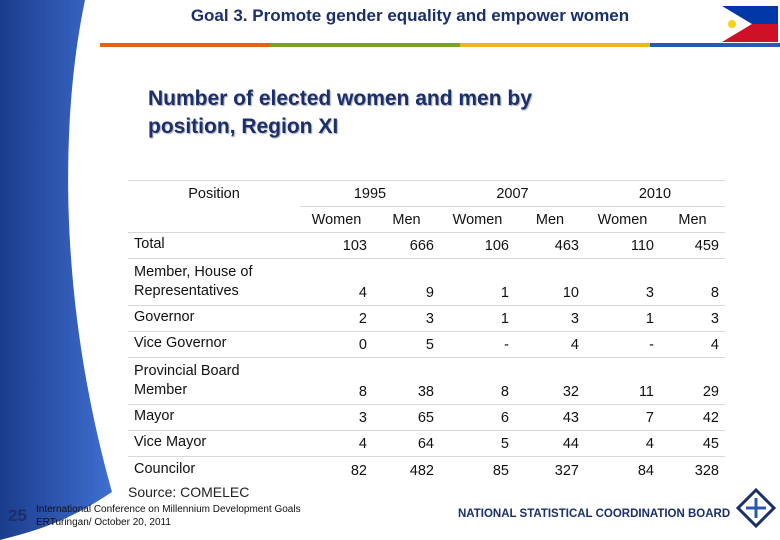  Describe the element at coordinates (103, 522) in the screenshot. I see `conference: ERTuringan/ October 20, 2011` at that location.